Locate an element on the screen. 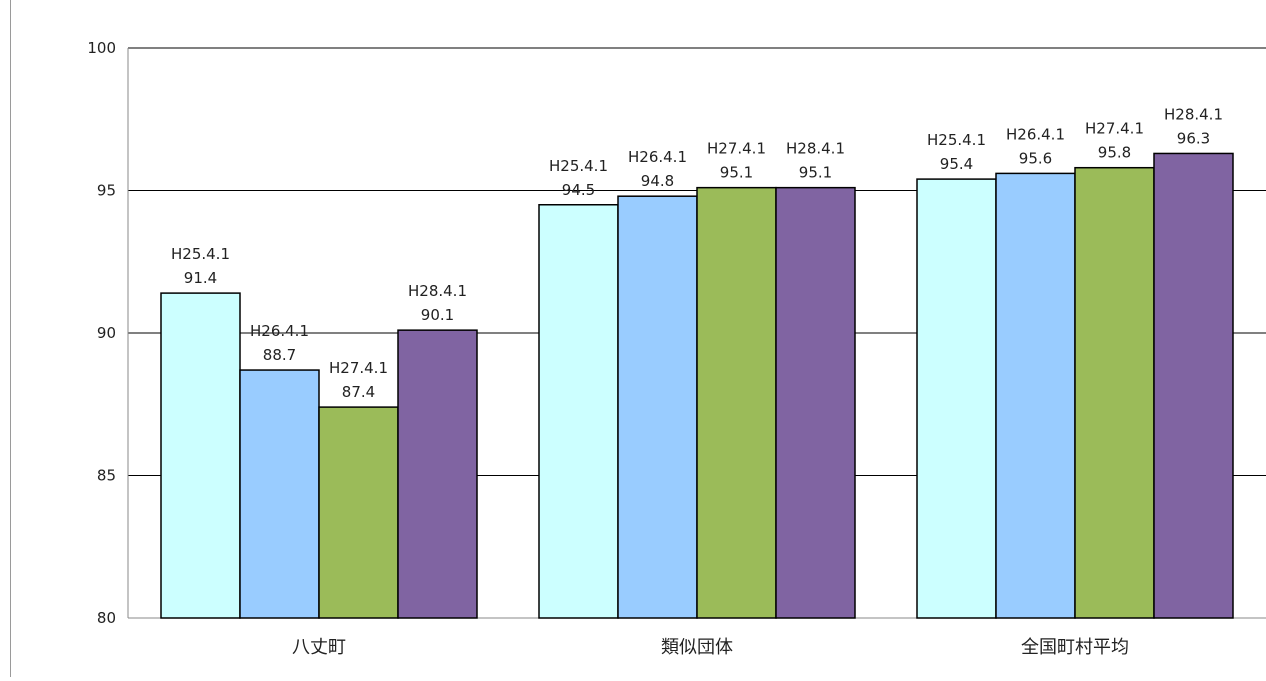  bar-value-label: 96.3 is located at coordinates (1193, 138).